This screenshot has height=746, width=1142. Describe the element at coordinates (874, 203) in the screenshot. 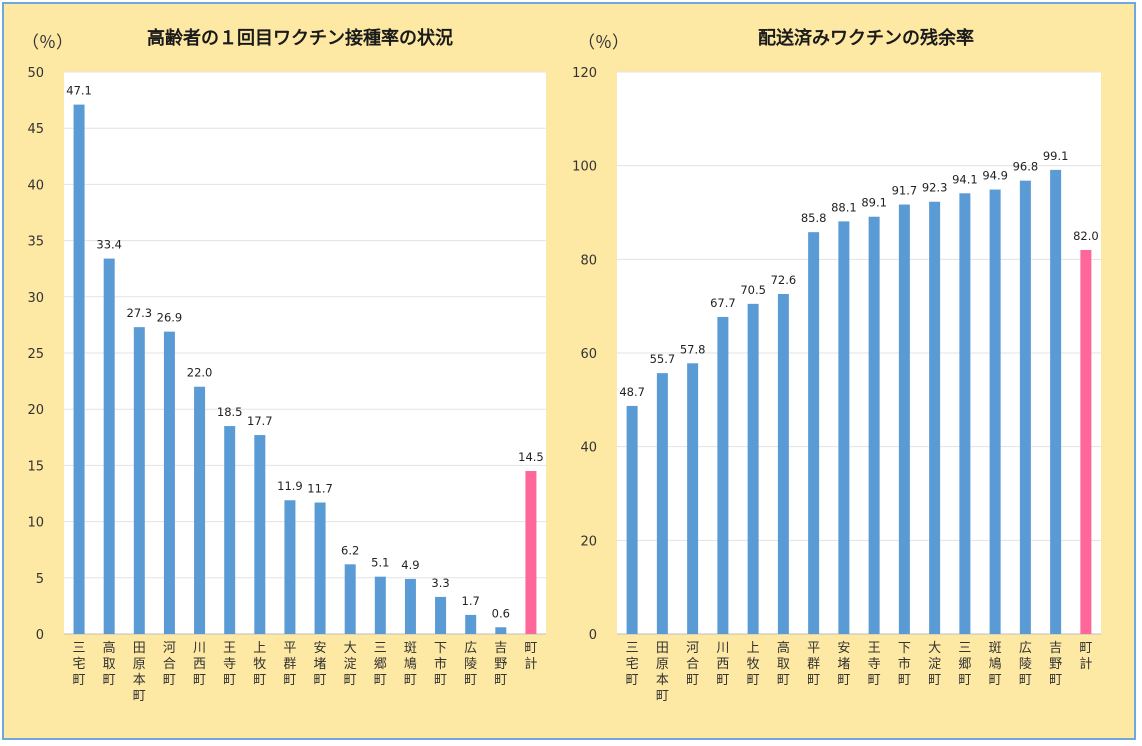

I see `data-label: 89.1` at that location.